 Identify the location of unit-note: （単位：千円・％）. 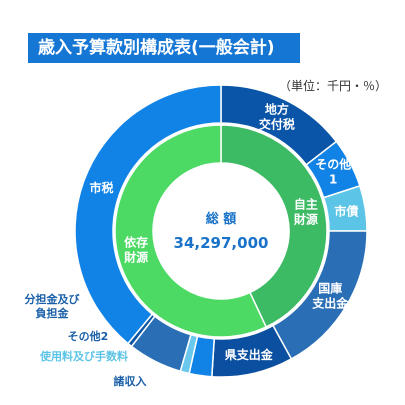
(332, 86).